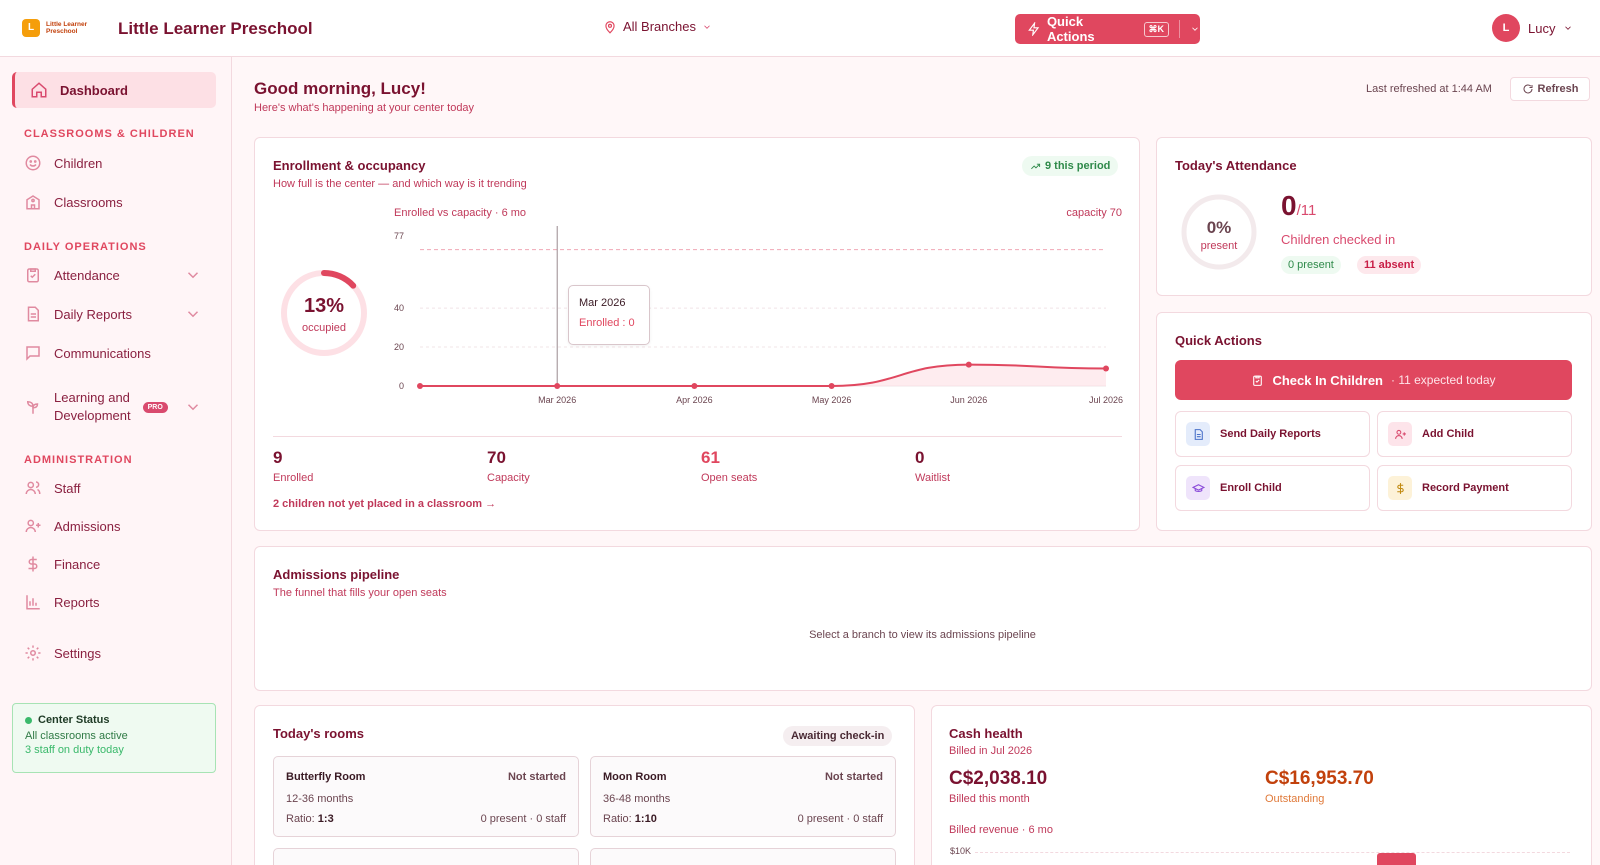 The width and height of the screenshot is (1600, 865). I want to click on sidebar-item-finance: Finance, so click(114, 564).